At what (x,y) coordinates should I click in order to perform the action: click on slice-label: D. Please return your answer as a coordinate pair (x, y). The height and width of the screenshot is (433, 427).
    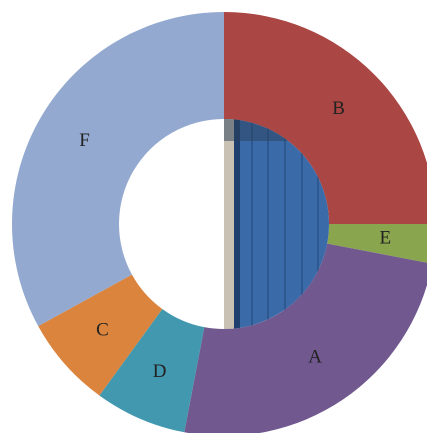
    Looking at the image, I should click on (160, 371).